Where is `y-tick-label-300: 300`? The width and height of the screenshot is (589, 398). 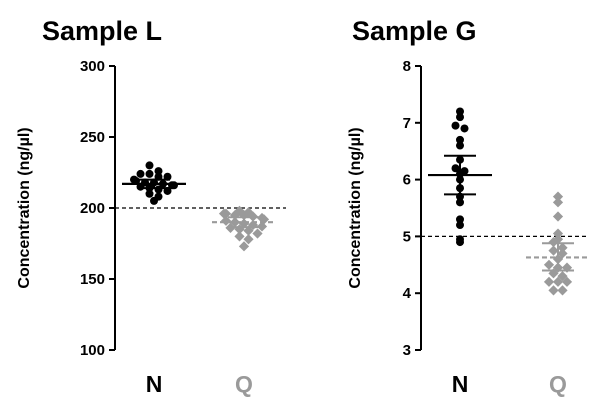
y-tick-label-300: 300 is located at coordinates (92, 66).